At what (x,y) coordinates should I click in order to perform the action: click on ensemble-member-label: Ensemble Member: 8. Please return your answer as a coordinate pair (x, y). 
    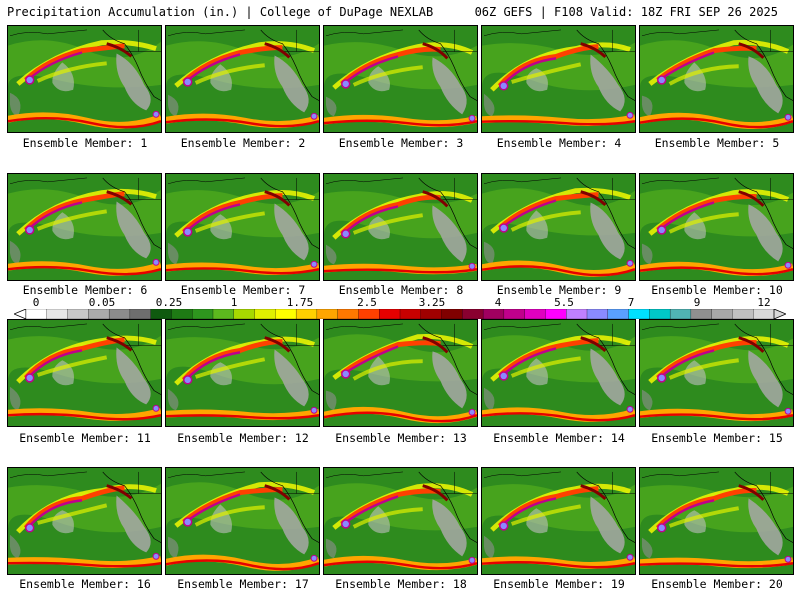
    Looking at the image, I should click on (401, 290).